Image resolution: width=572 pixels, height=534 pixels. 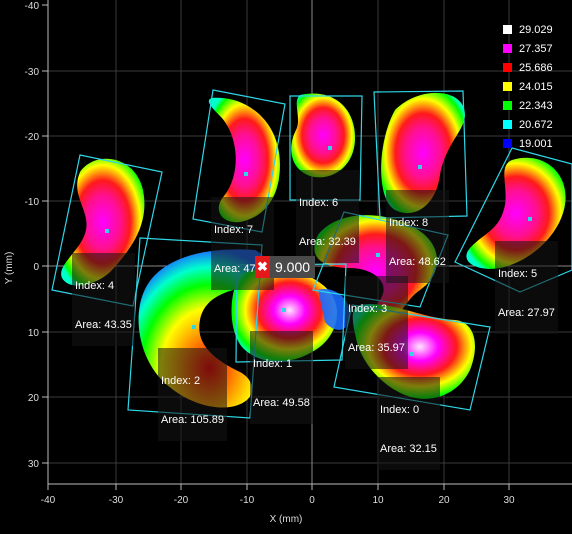 I want to click on y-tick: -20, so click(x=32, y=137).